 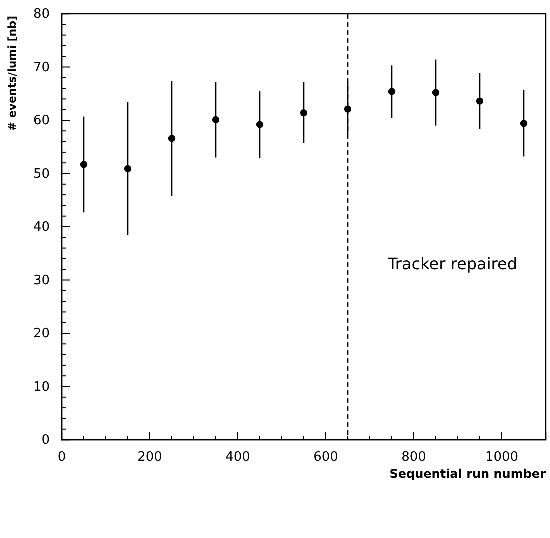 What do you see at coordinates (238, 458) in the screenshot?
I see `x-tick-label: 400` at bounding box center [238, 458].